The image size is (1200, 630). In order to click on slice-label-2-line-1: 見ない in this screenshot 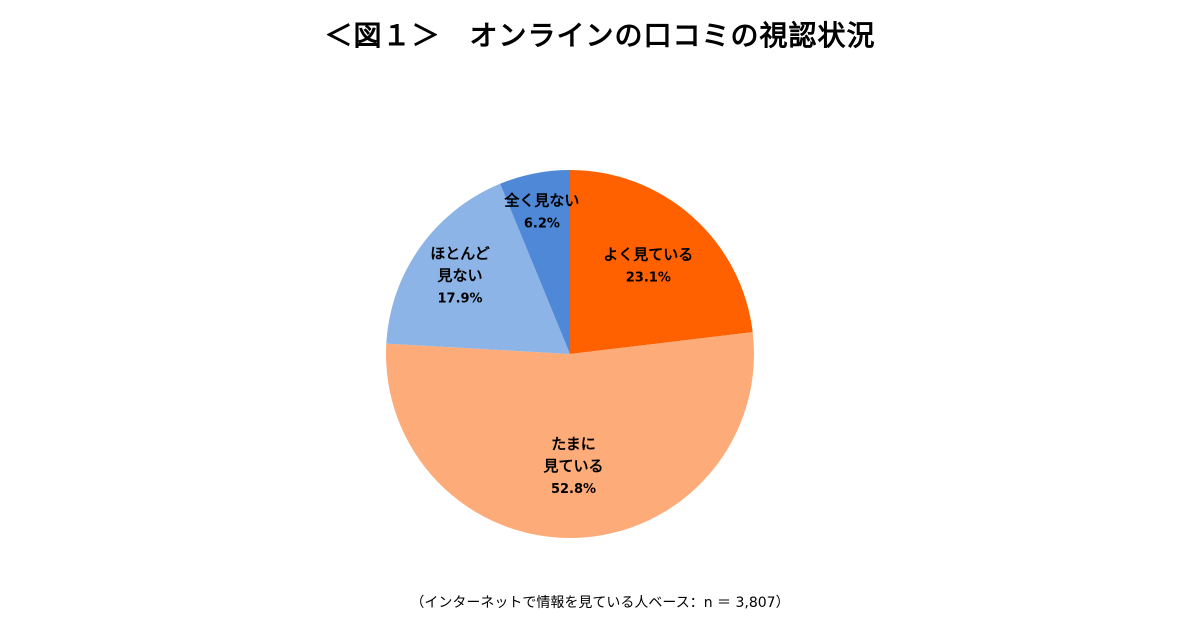, I will do `click(460, 276)`.